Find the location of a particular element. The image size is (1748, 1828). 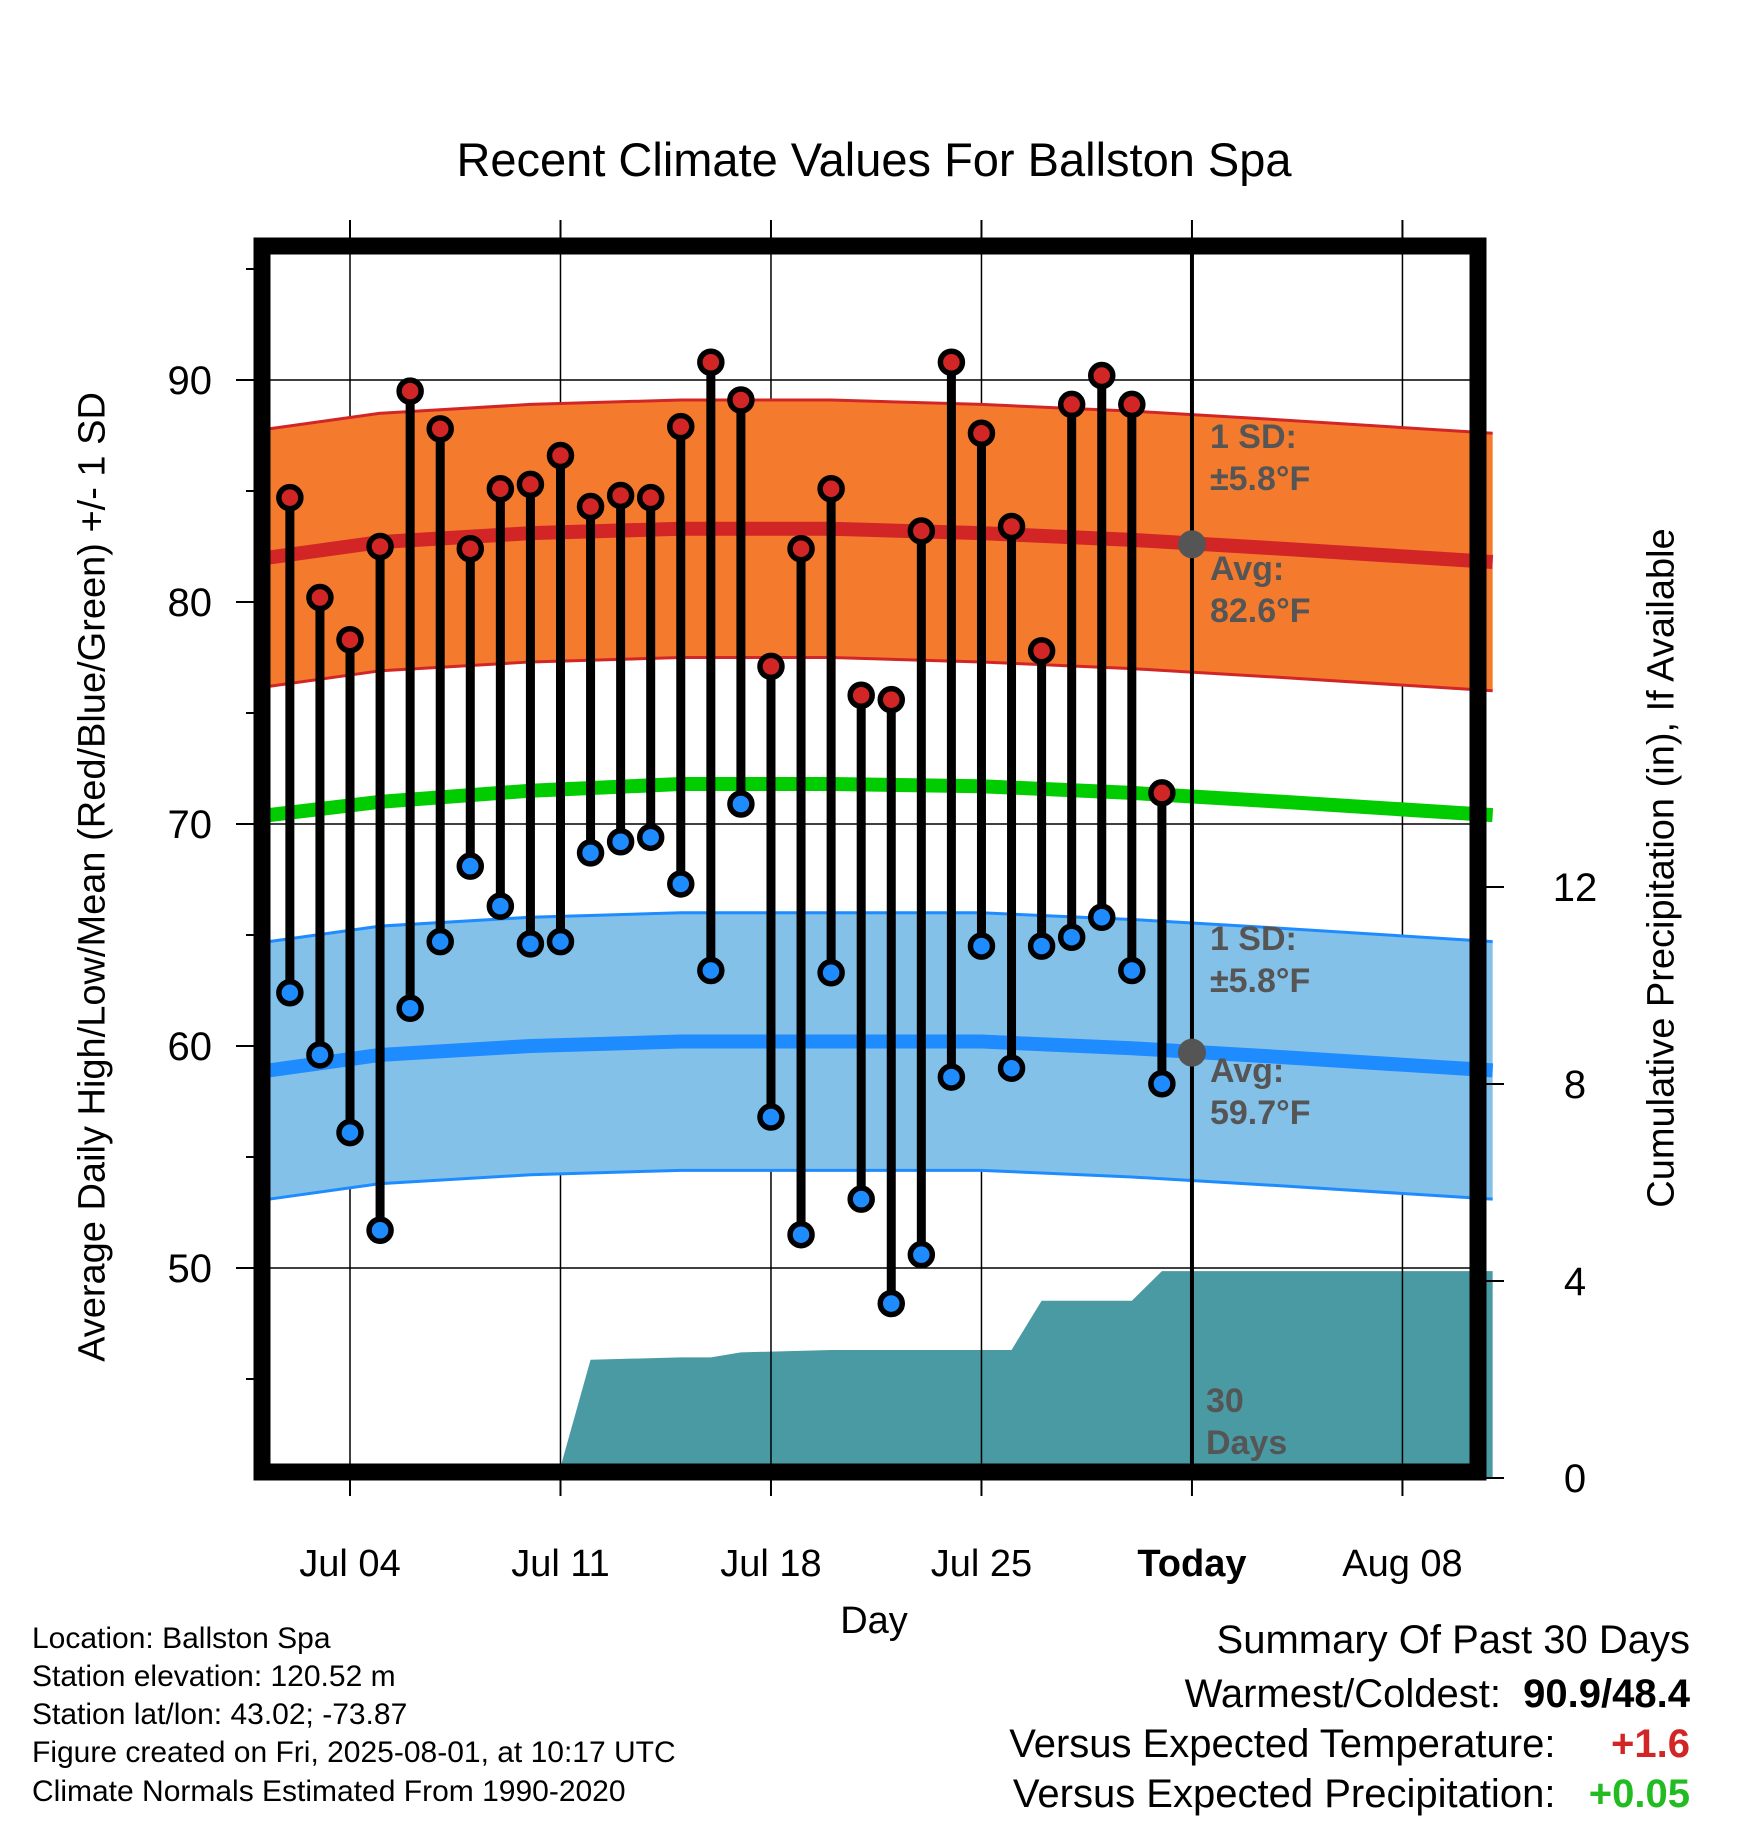

x-tick-label: Today is located at coordinates (1191, 1564).